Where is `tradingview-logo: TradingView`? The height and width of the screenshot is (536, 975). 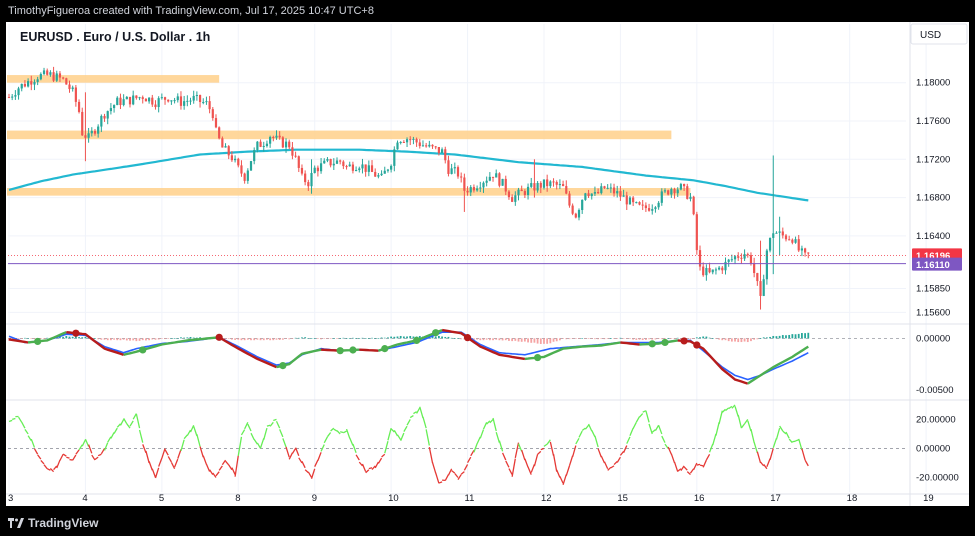
tradingview-logo: TradingView is located at coordinates (53, 523).